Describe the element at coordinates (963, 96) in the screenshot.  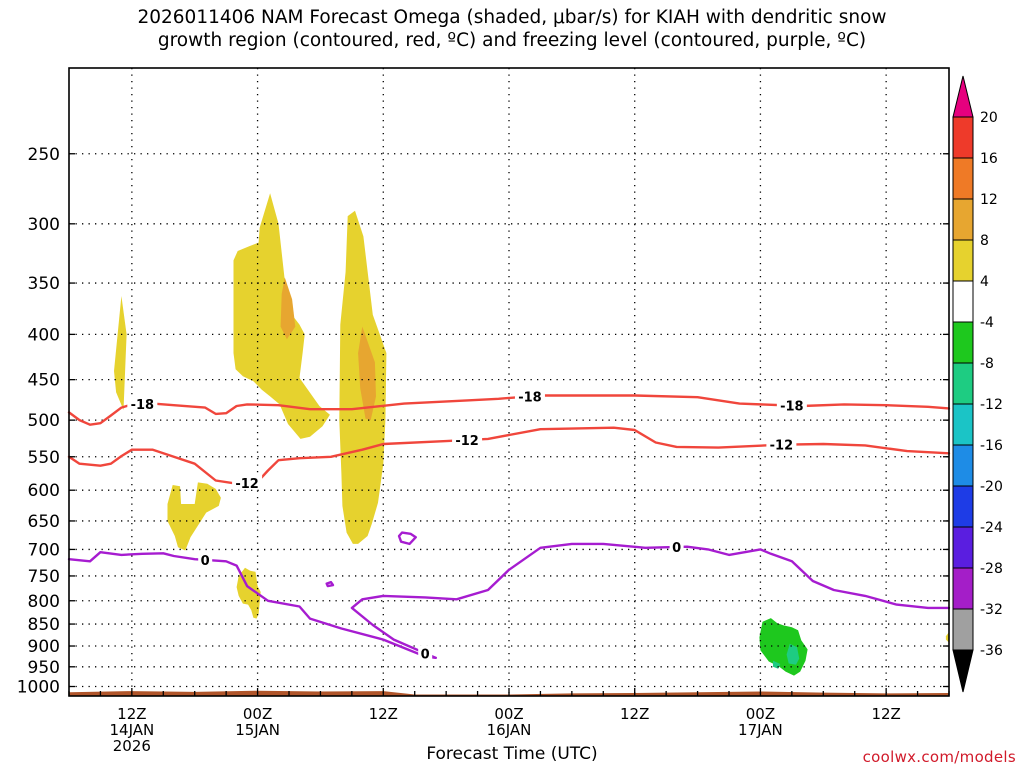
I see `colorbar-arrow-top` at that location.